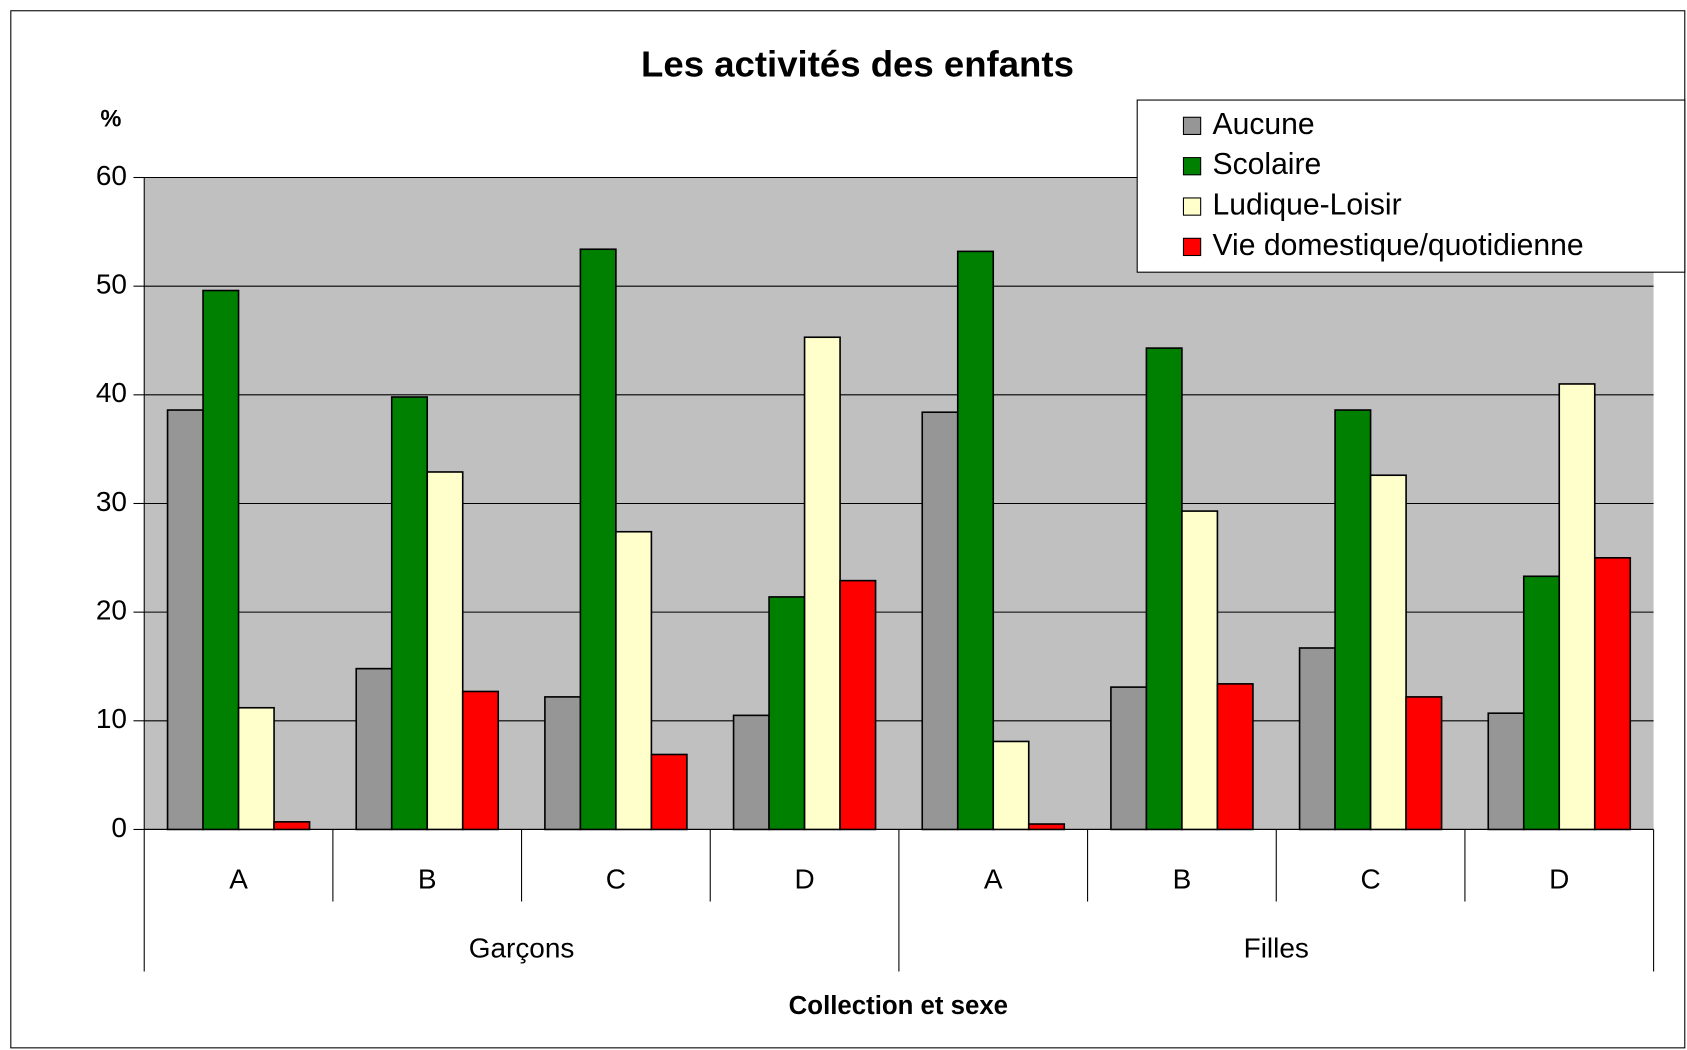  Describe the element at coordinates (1411, 186) in the screenshot. I see `legend-box` at that location.